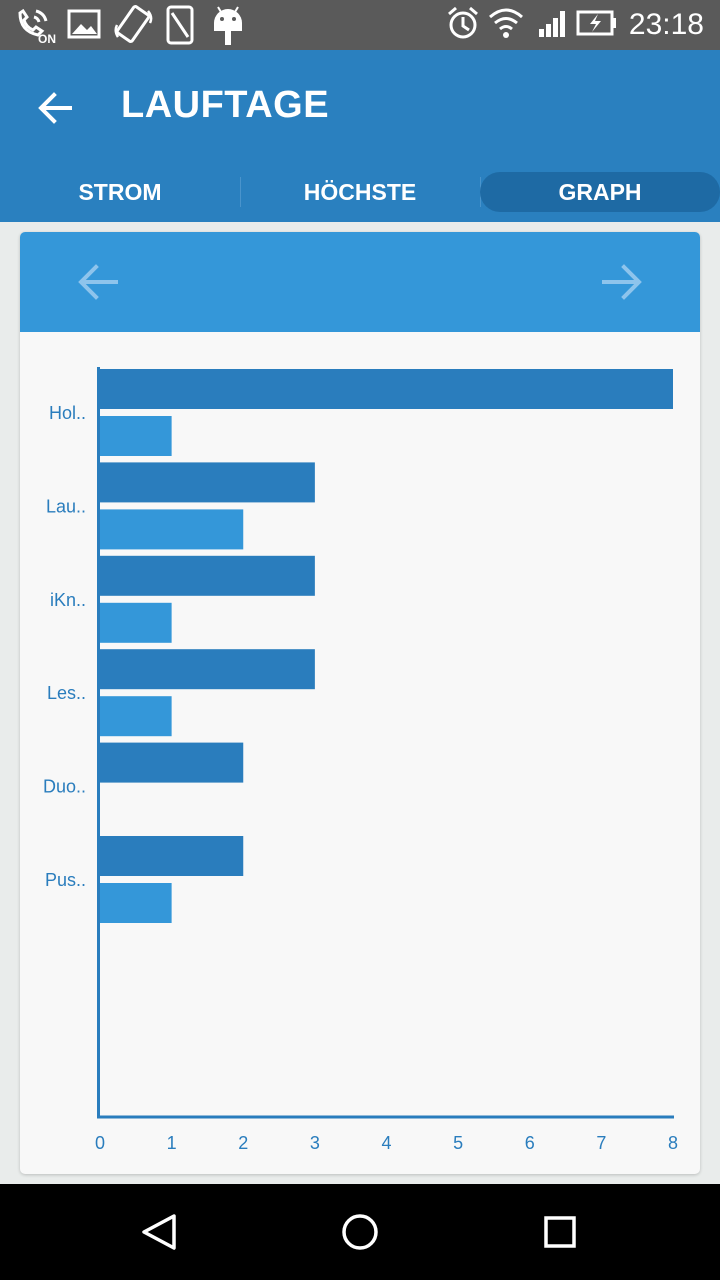 This screenshot has width=720, height=1280. I want to click on tab-strom: STROM, so click(120, 192).